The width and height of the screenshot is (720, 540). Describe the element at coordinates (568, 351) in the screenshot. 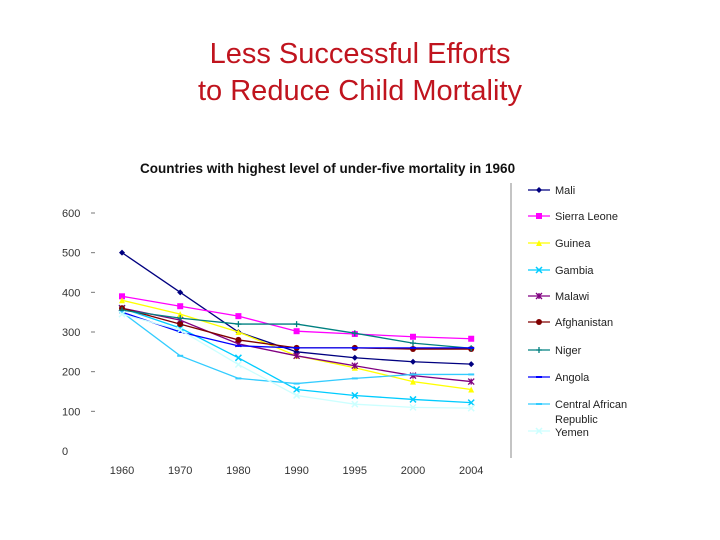

I see `legend-label: Niger` at that location.